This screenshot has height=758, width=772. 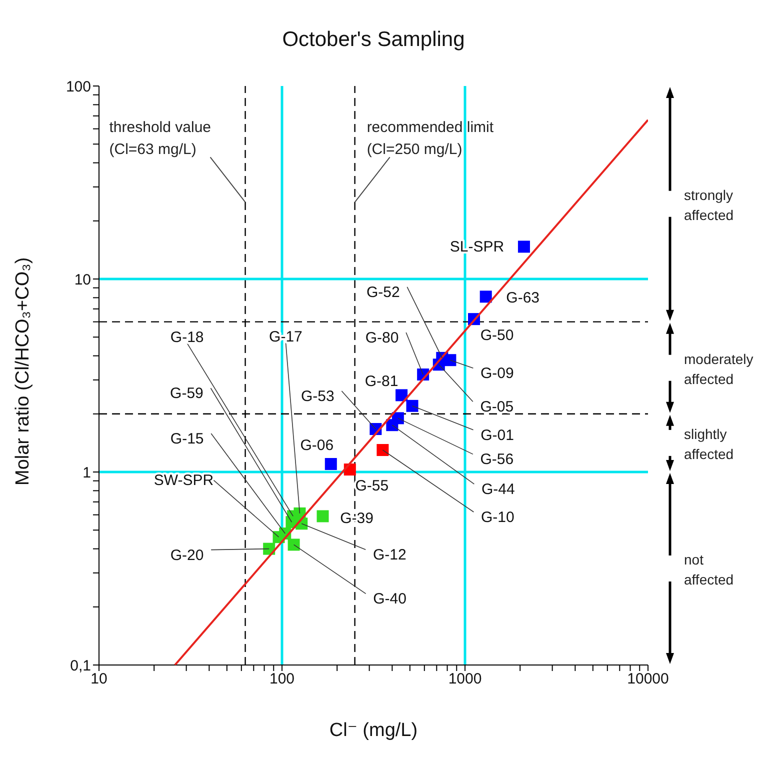 What do you see at coordinates (497, 517) in the screenshot?
I see `annotation: G-10` at bounding box center [497, 517].